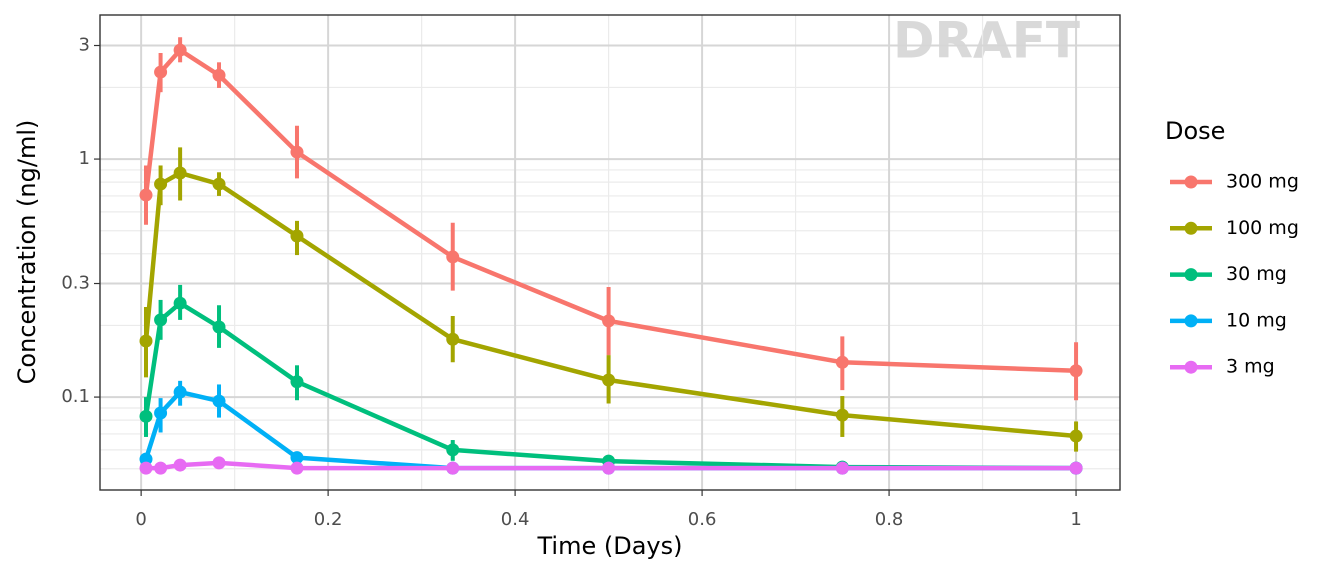 This screenshot has width=1344, height=576. Describe the element at coordinates (84, 158) in the screenshot. I see `y-tick-label: 1` at that location.